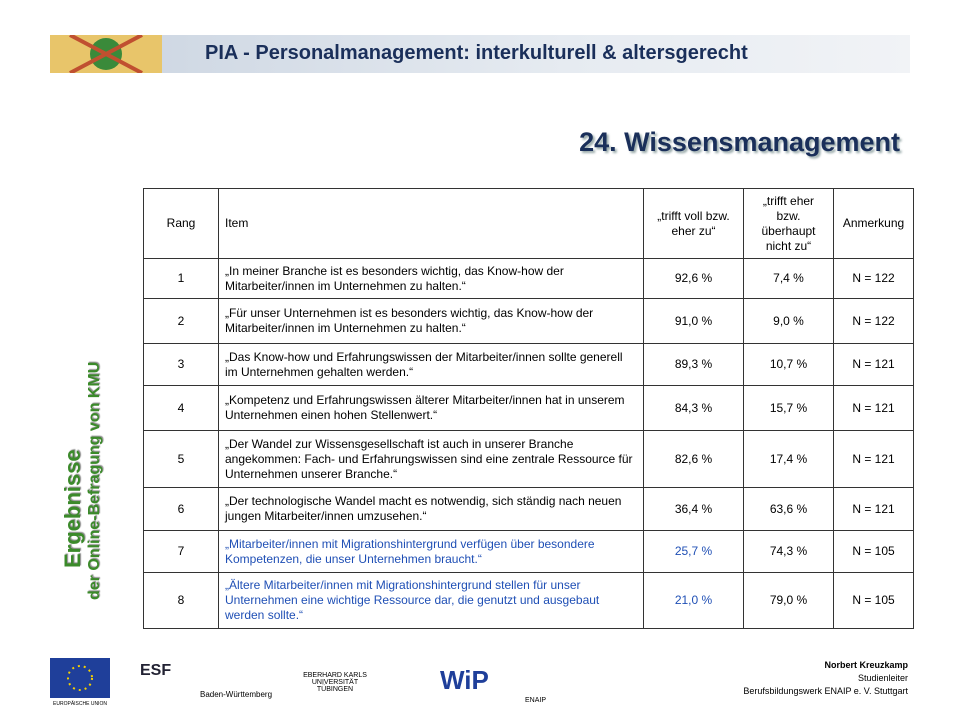  I want to click on header-bar, so click(480, 54).